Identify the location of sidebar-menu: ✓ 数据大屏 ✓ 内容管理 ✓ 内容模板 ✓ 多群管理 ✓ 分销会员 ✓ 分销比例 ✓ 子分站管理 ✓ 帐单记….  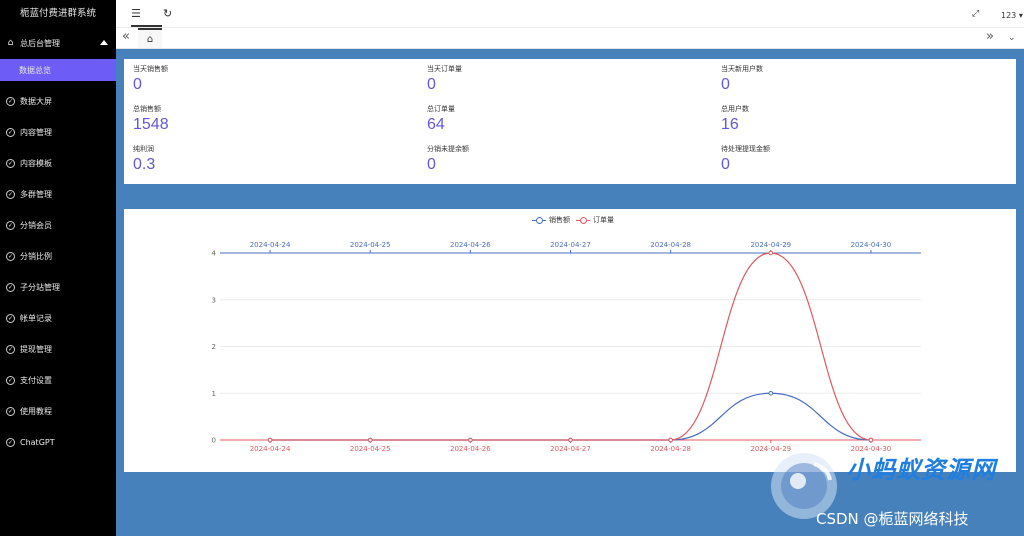
(58, 272).